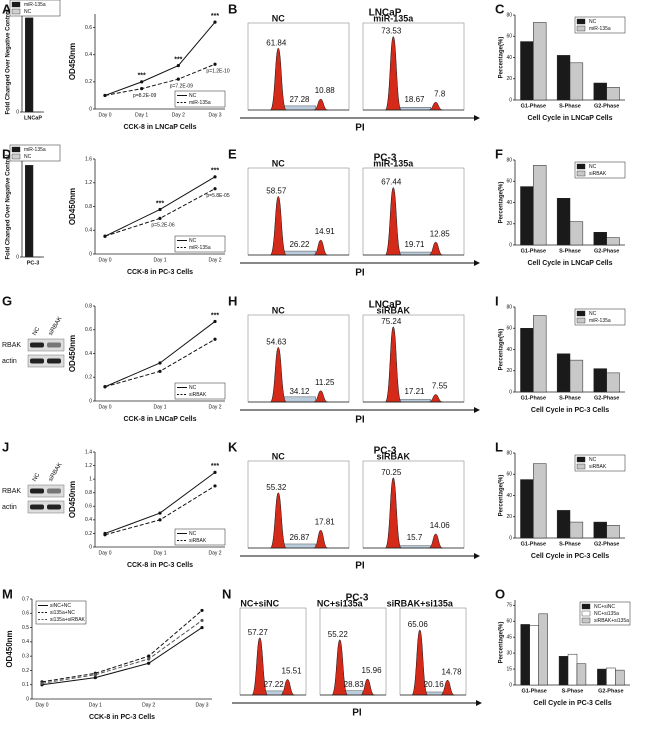 Image resolution: width=650 pixels, height=733 pixels. Describe the element at coordinates (499, 446) in the screenshot. I see `panel-letter: L` at that location.